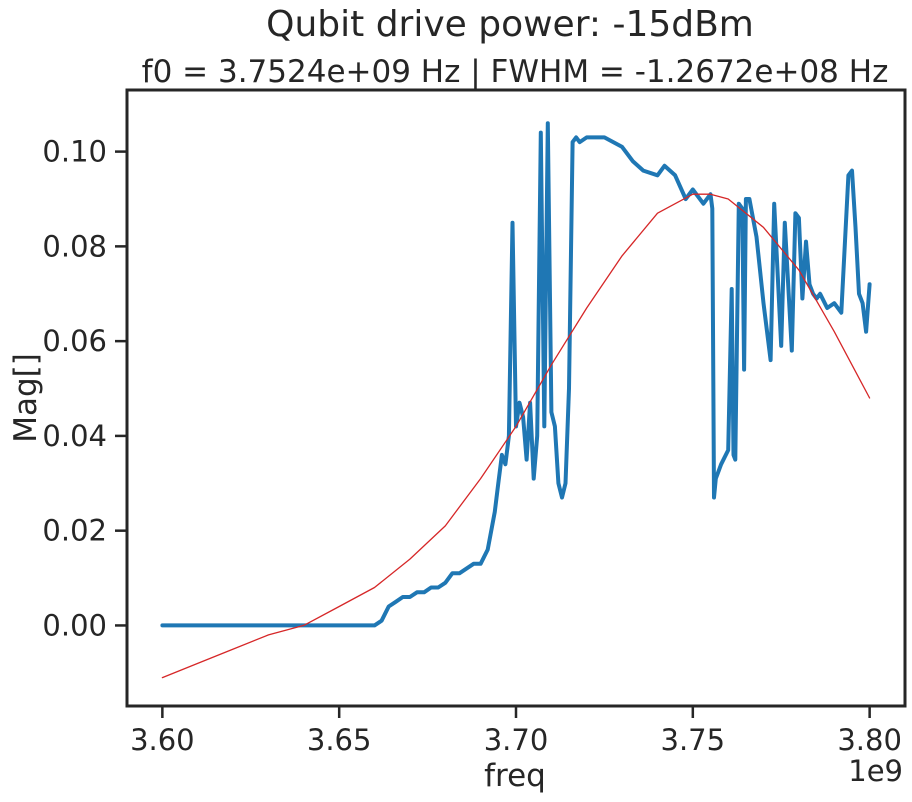 This screenshot has height=802, width=912. Describe the element at coordinates (875, 771) in the screenshot. I see `x-axis-offset-label: 1e9` at that location.